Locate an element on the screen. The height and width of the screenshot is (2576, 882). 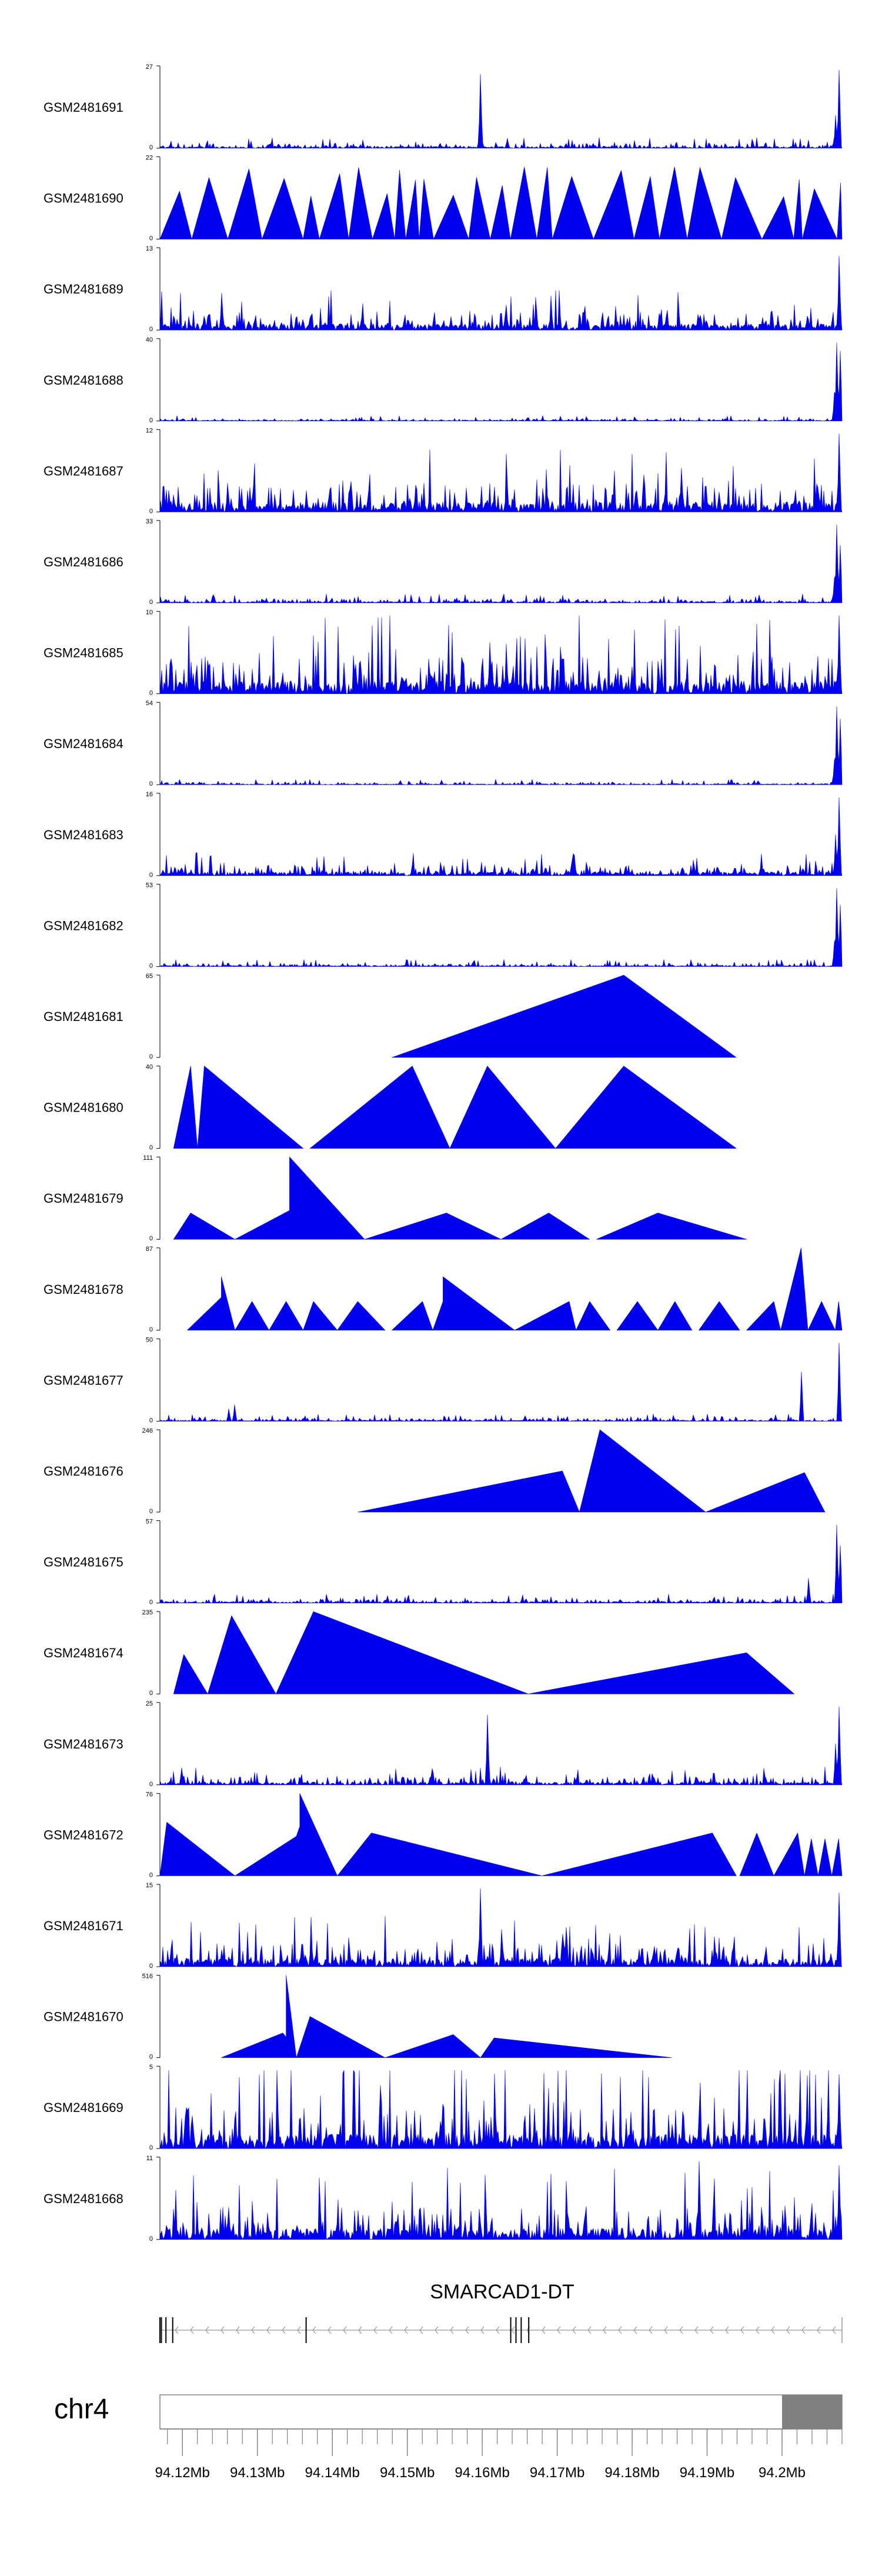
track-GSM2481677: GSM2481677 50 0 is located at coordinates (443, 1380).